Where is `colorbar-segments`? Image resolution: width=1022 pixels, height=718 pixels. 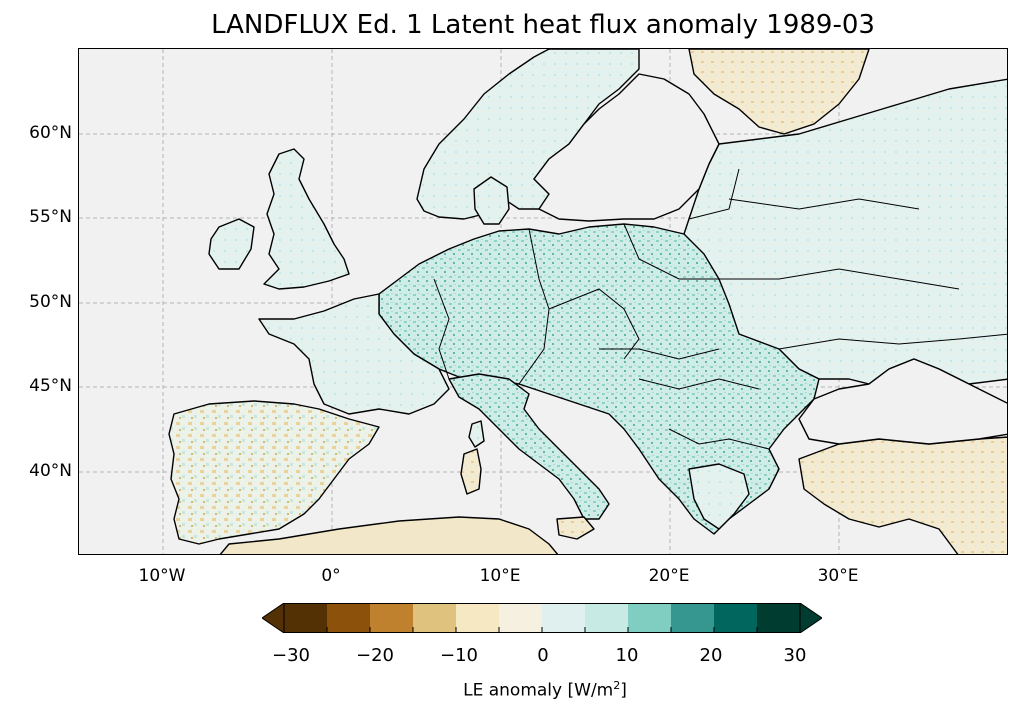 colorbar-segments is located at coordinates (542, 618).